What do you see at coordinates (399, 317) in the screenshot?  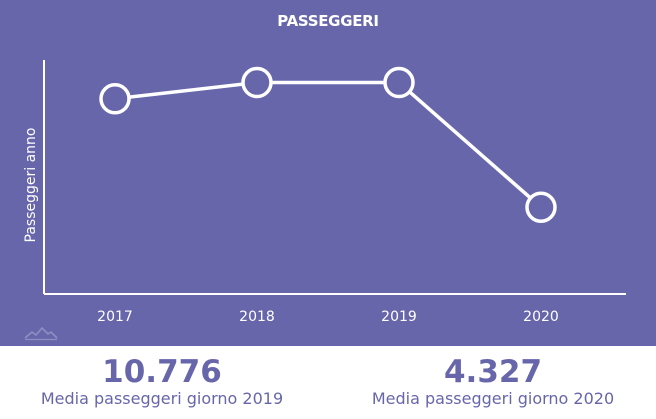 I see `x-tick-label: 2019` at bounding box center [399, 317].